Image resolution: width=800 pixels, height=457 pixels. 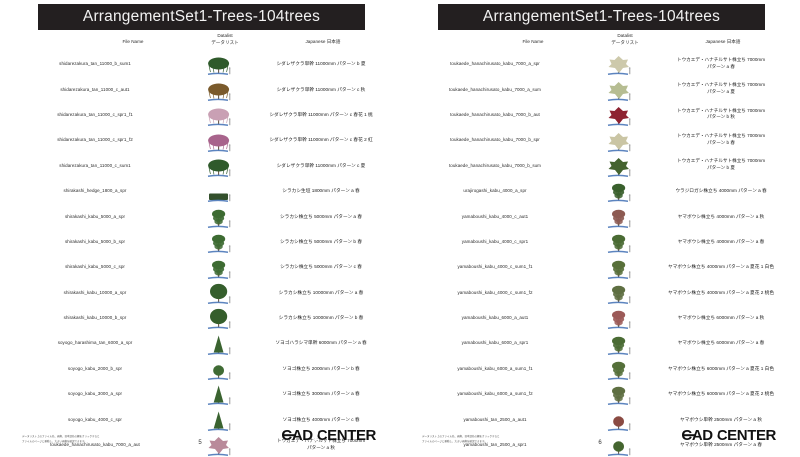 I want to click on cell-japanese-name: ヤマボウシ株立ち 4000mm パターン a 夏花 1 白色, so click(x=721, y=267).